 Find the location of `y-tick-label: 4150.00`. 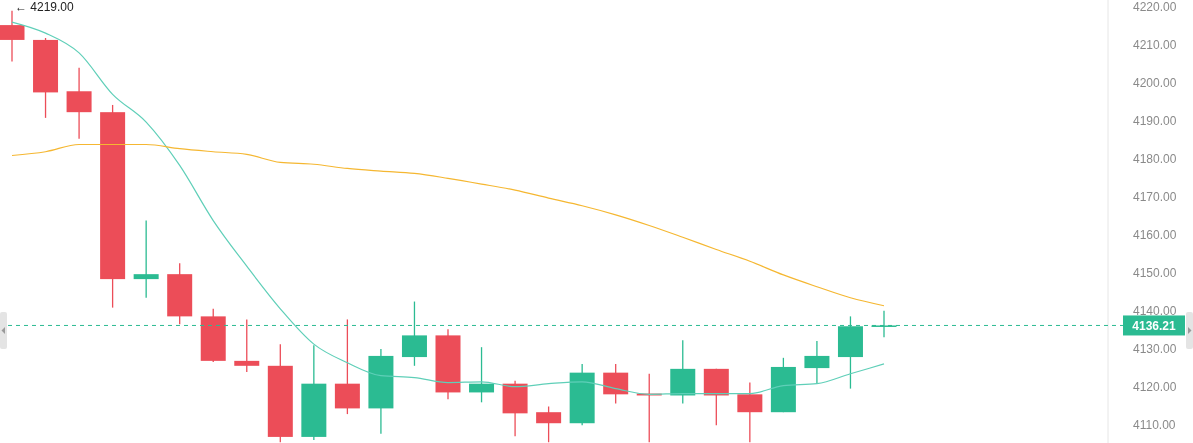

y-tick-label: 4150.00 is located at coordinates (1155, 273).